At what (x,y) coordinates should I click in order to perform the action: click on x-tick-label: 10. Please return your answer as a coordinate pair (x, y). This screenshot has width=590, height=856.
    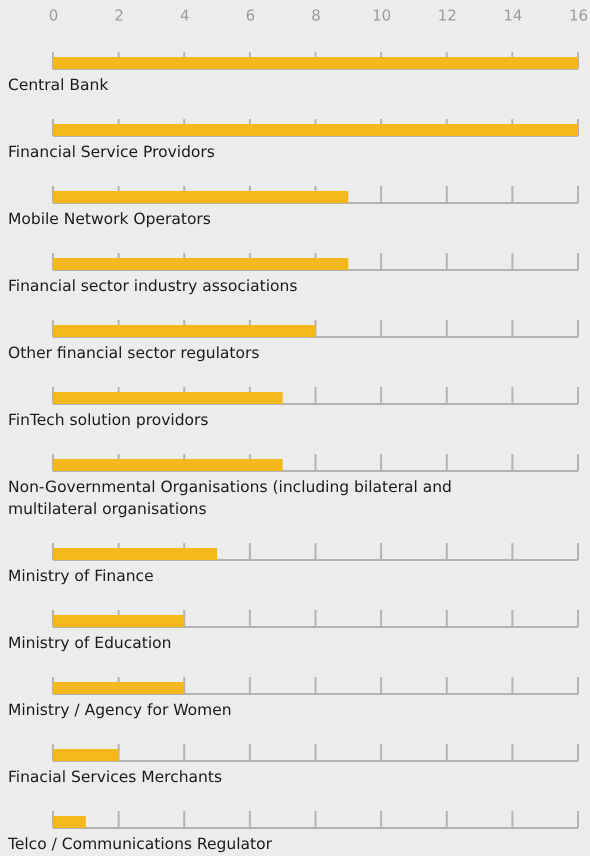
    Looking at the image, I should click on (382, 15).